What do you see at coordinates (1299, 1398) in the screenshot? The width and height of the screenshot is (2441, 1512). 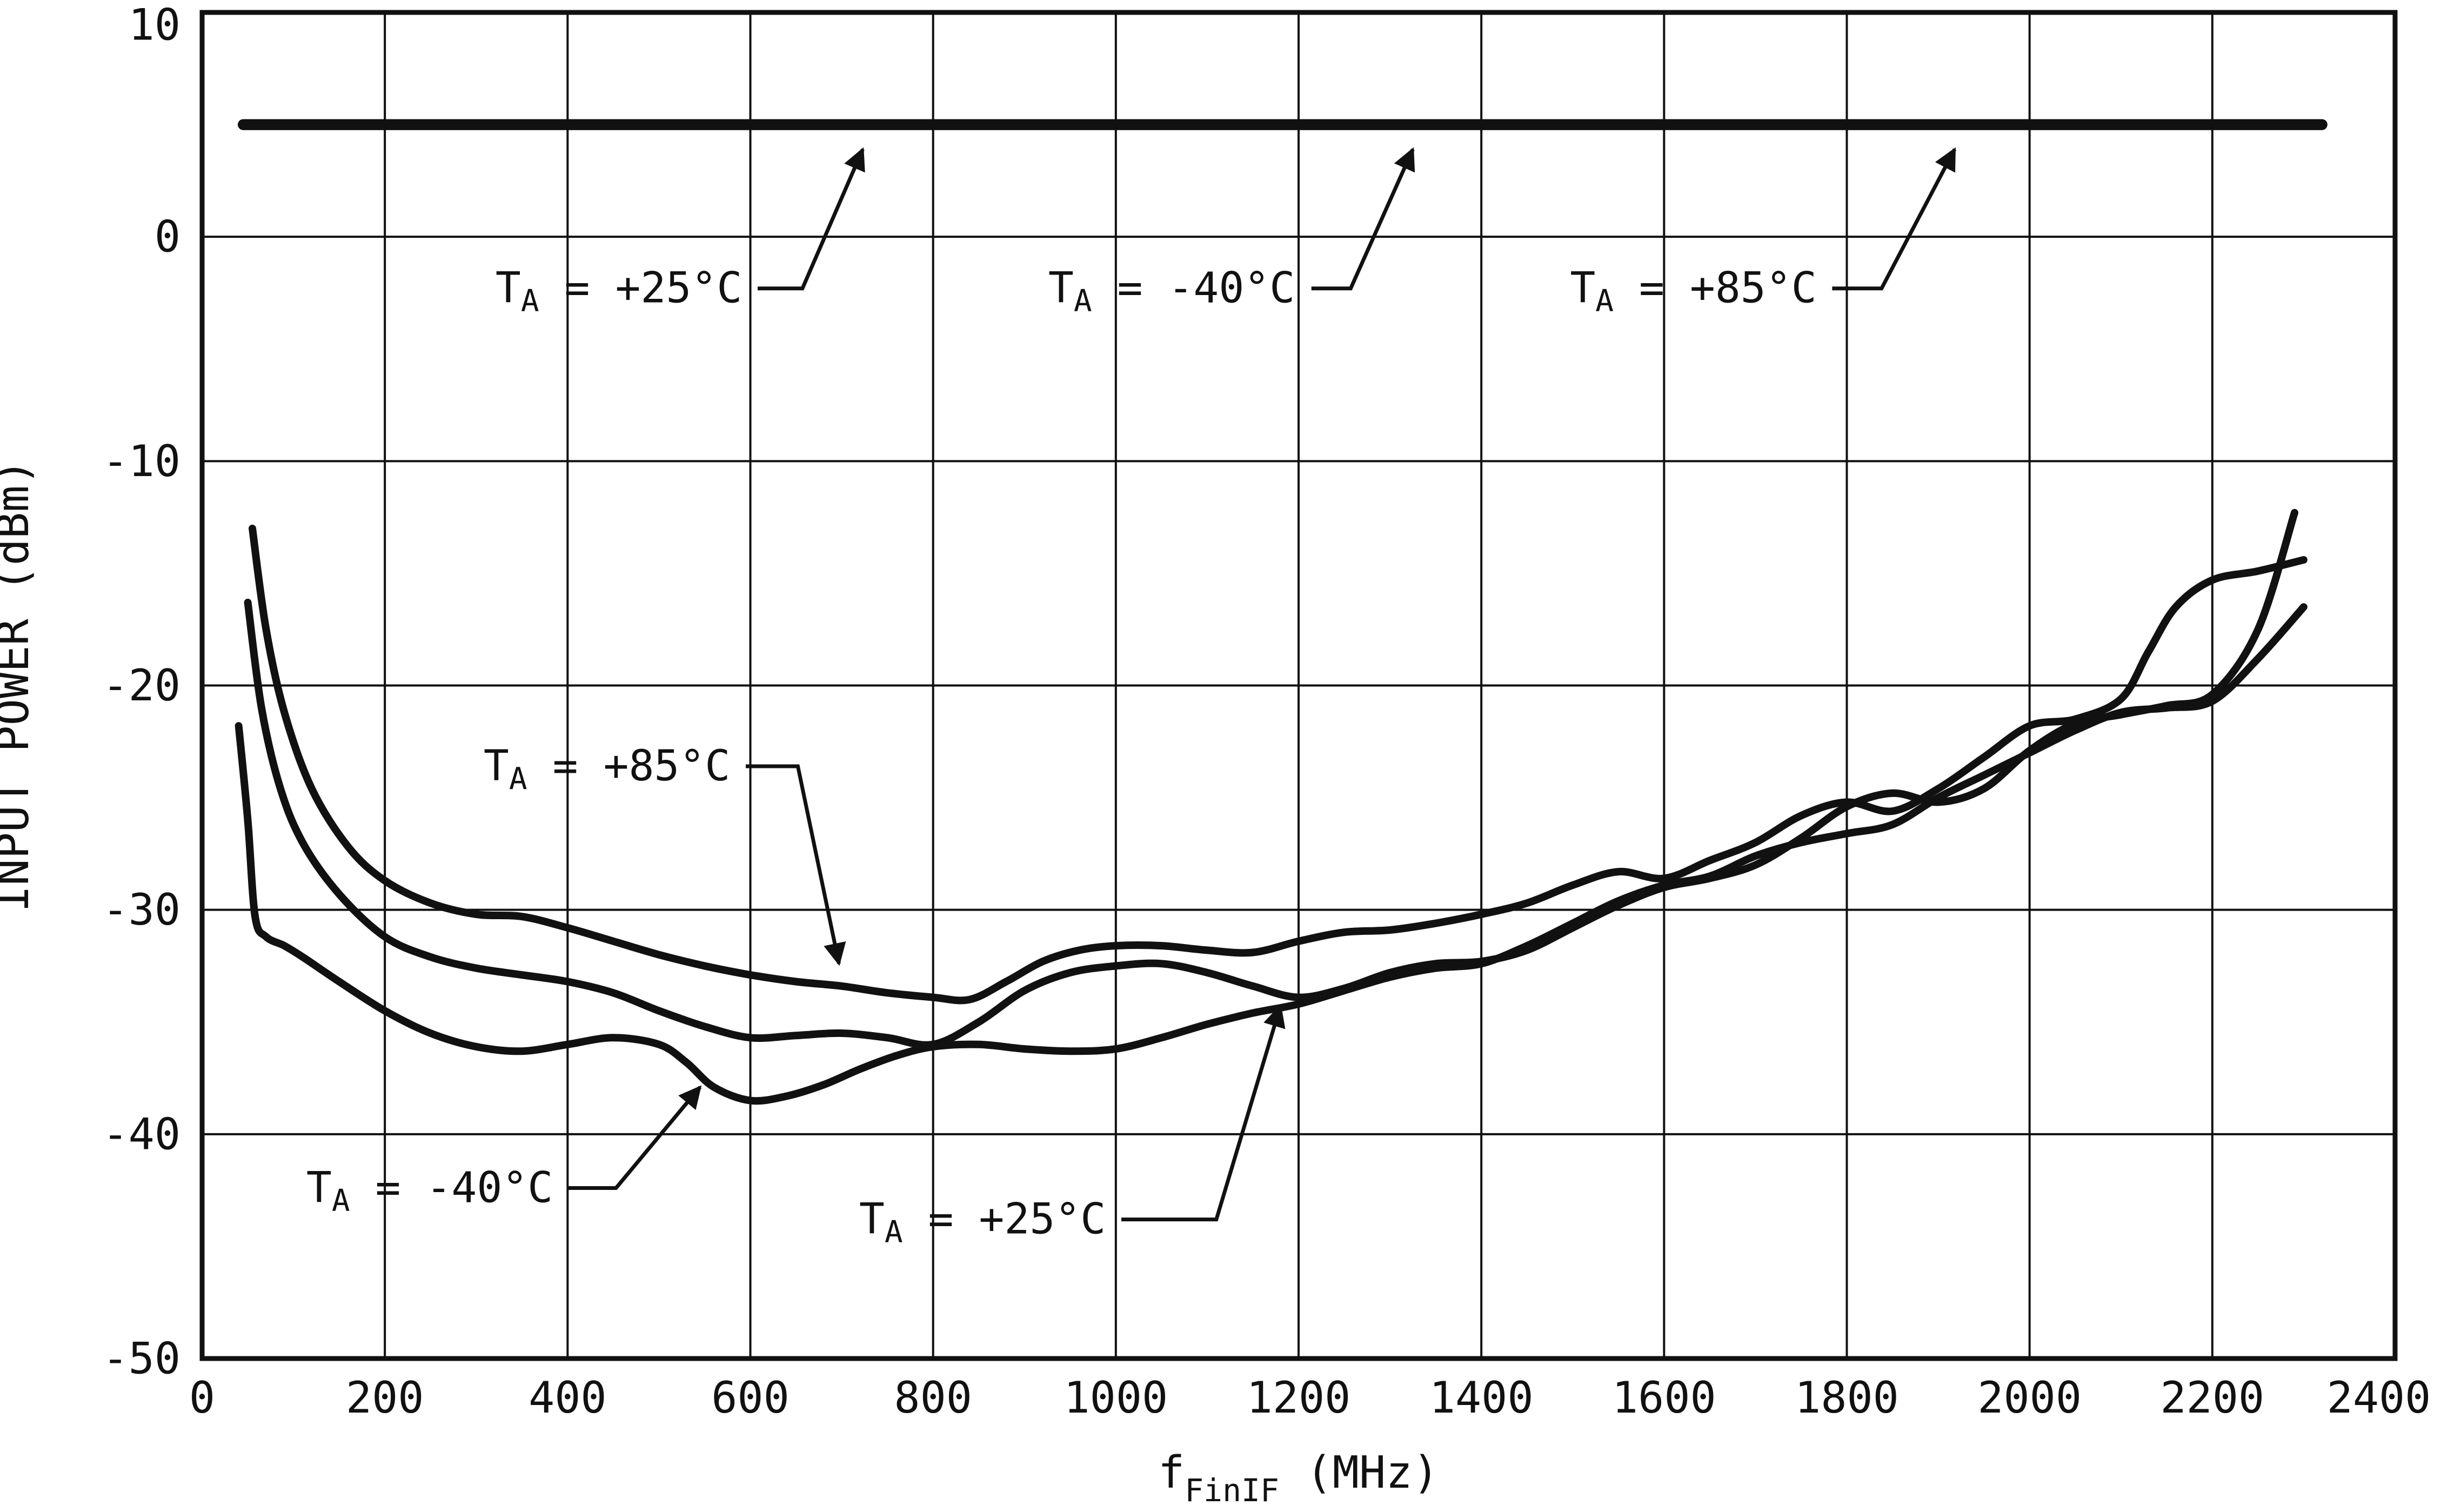 I see `x-tick-label-1200: 1200` at bounding box center [1299, 1398].